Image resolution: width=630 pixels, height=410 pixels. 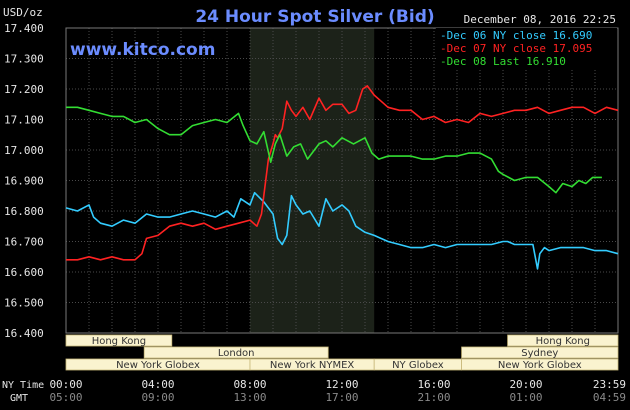 What do you see at coordinates (433, 384) in the screenshot?
I see `x-tick-ny: 16:00` at bounding box center [433, 384].